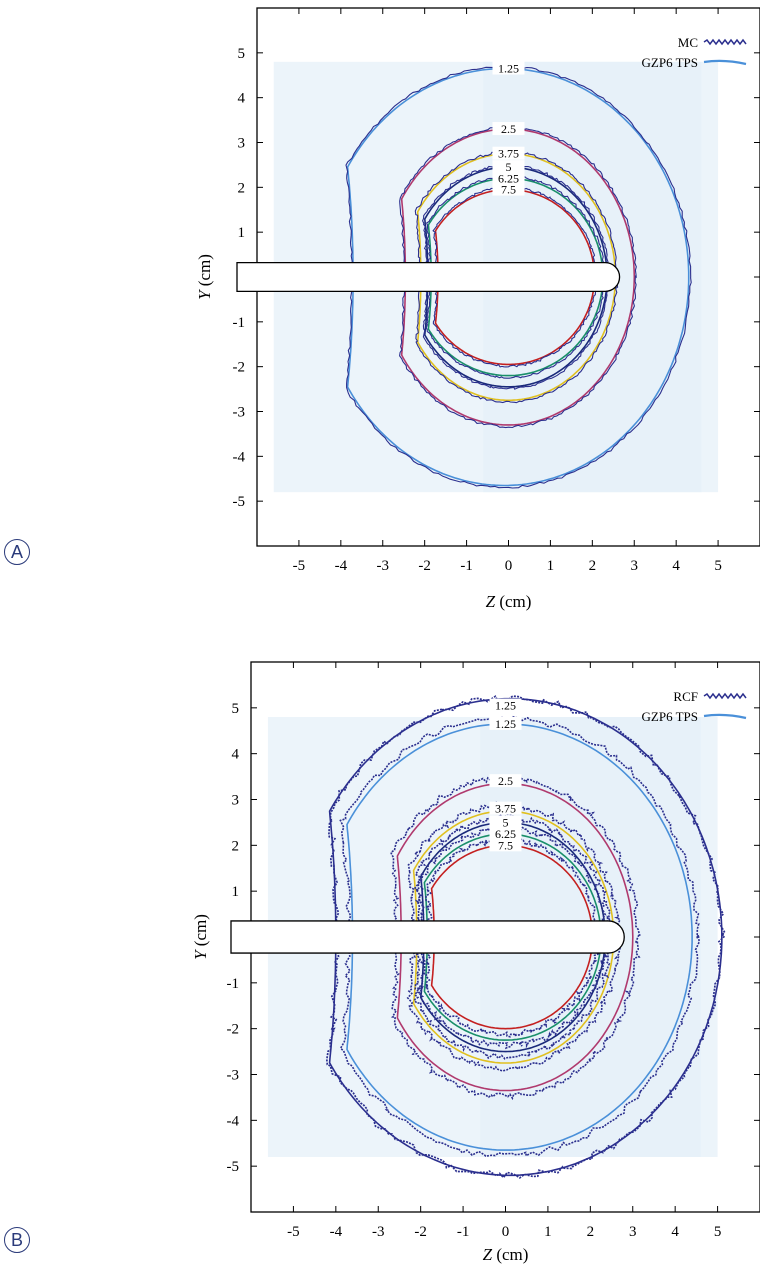  What do you see at coordinates (688, 42) in the screenshot?
I see `legend-label: MC` at bounding box center [688, 42].